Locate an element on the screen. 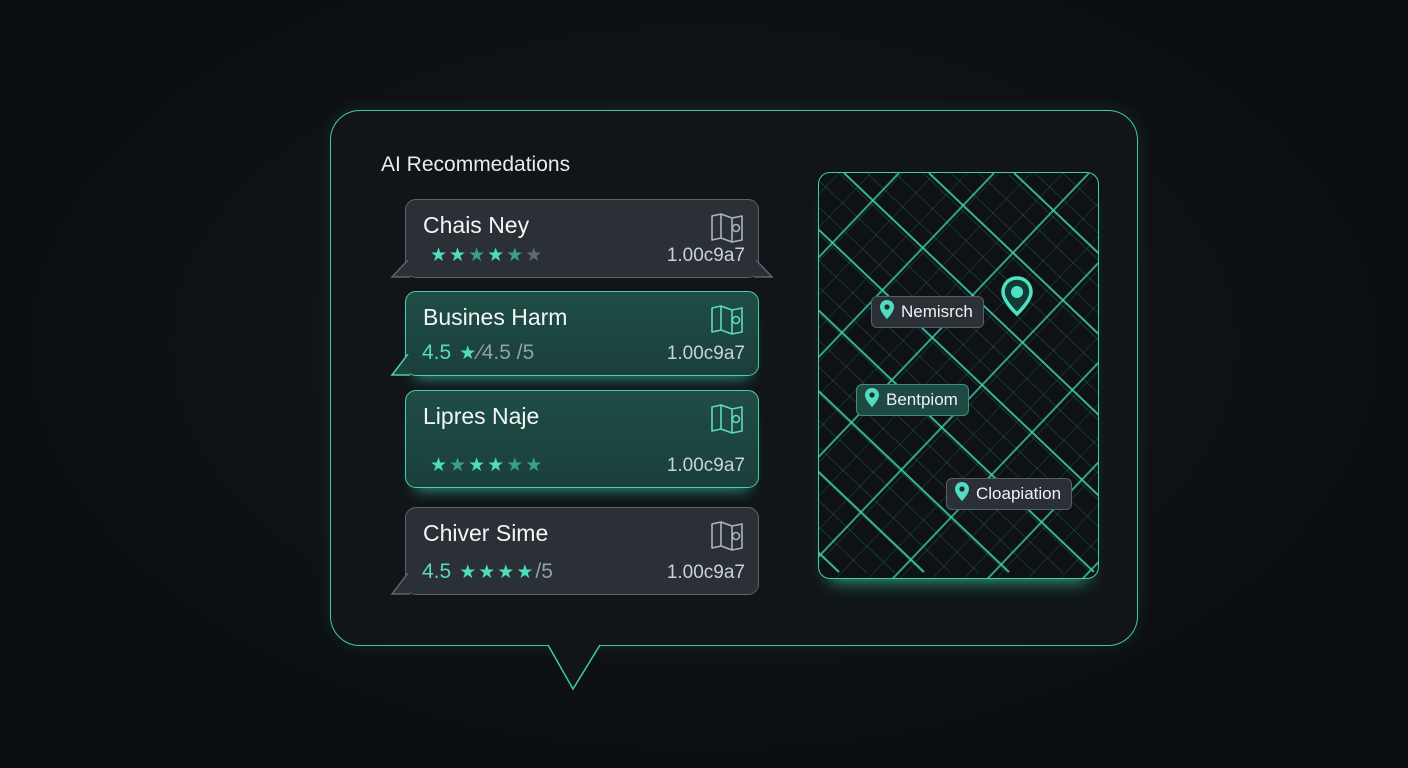 The height and width of the screenshot is (768, 1408). recommendation-card: Lipres Naje ★ ★ ★ ★ ★ ★ 1.00c9a7 is located at coordinates (582, 439).